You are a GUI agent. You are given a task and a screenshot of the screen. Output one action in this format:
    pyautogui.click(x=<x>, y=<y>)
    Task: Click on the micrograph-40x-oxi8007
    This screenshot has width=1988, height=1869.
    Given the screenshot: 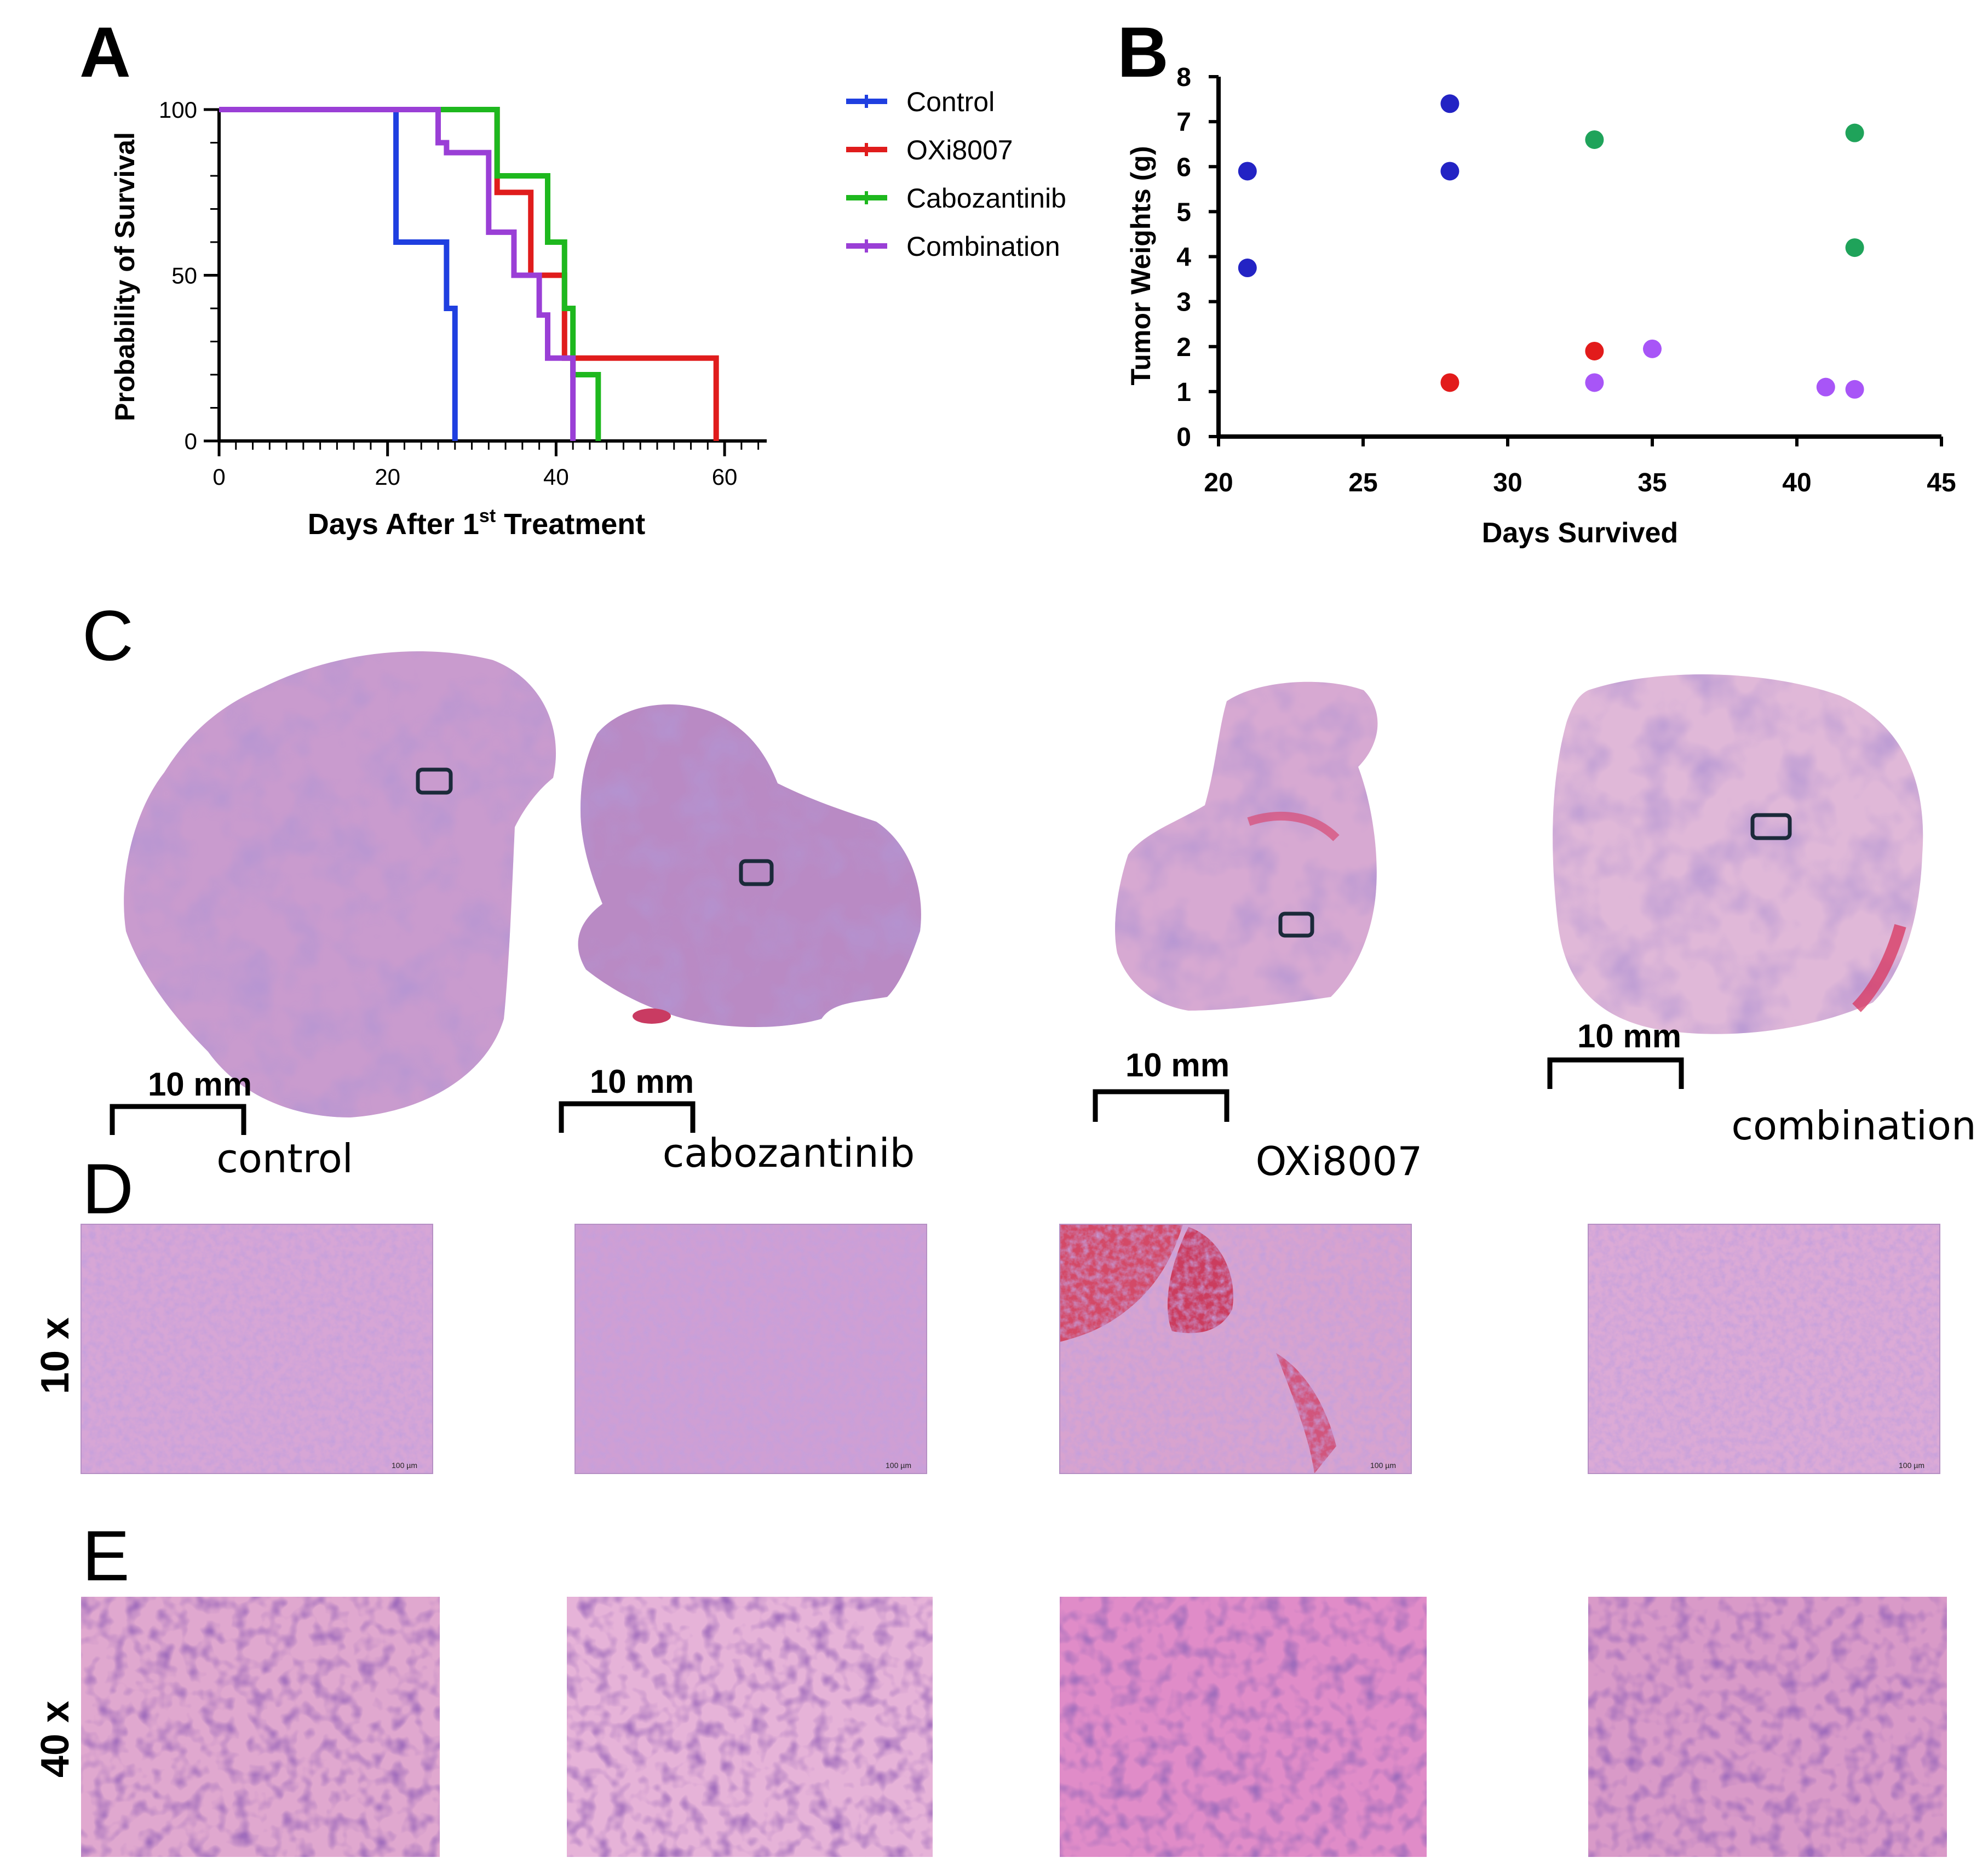 What is the action you would take?
    pyautogui.click(x=1243, y=1727)
    